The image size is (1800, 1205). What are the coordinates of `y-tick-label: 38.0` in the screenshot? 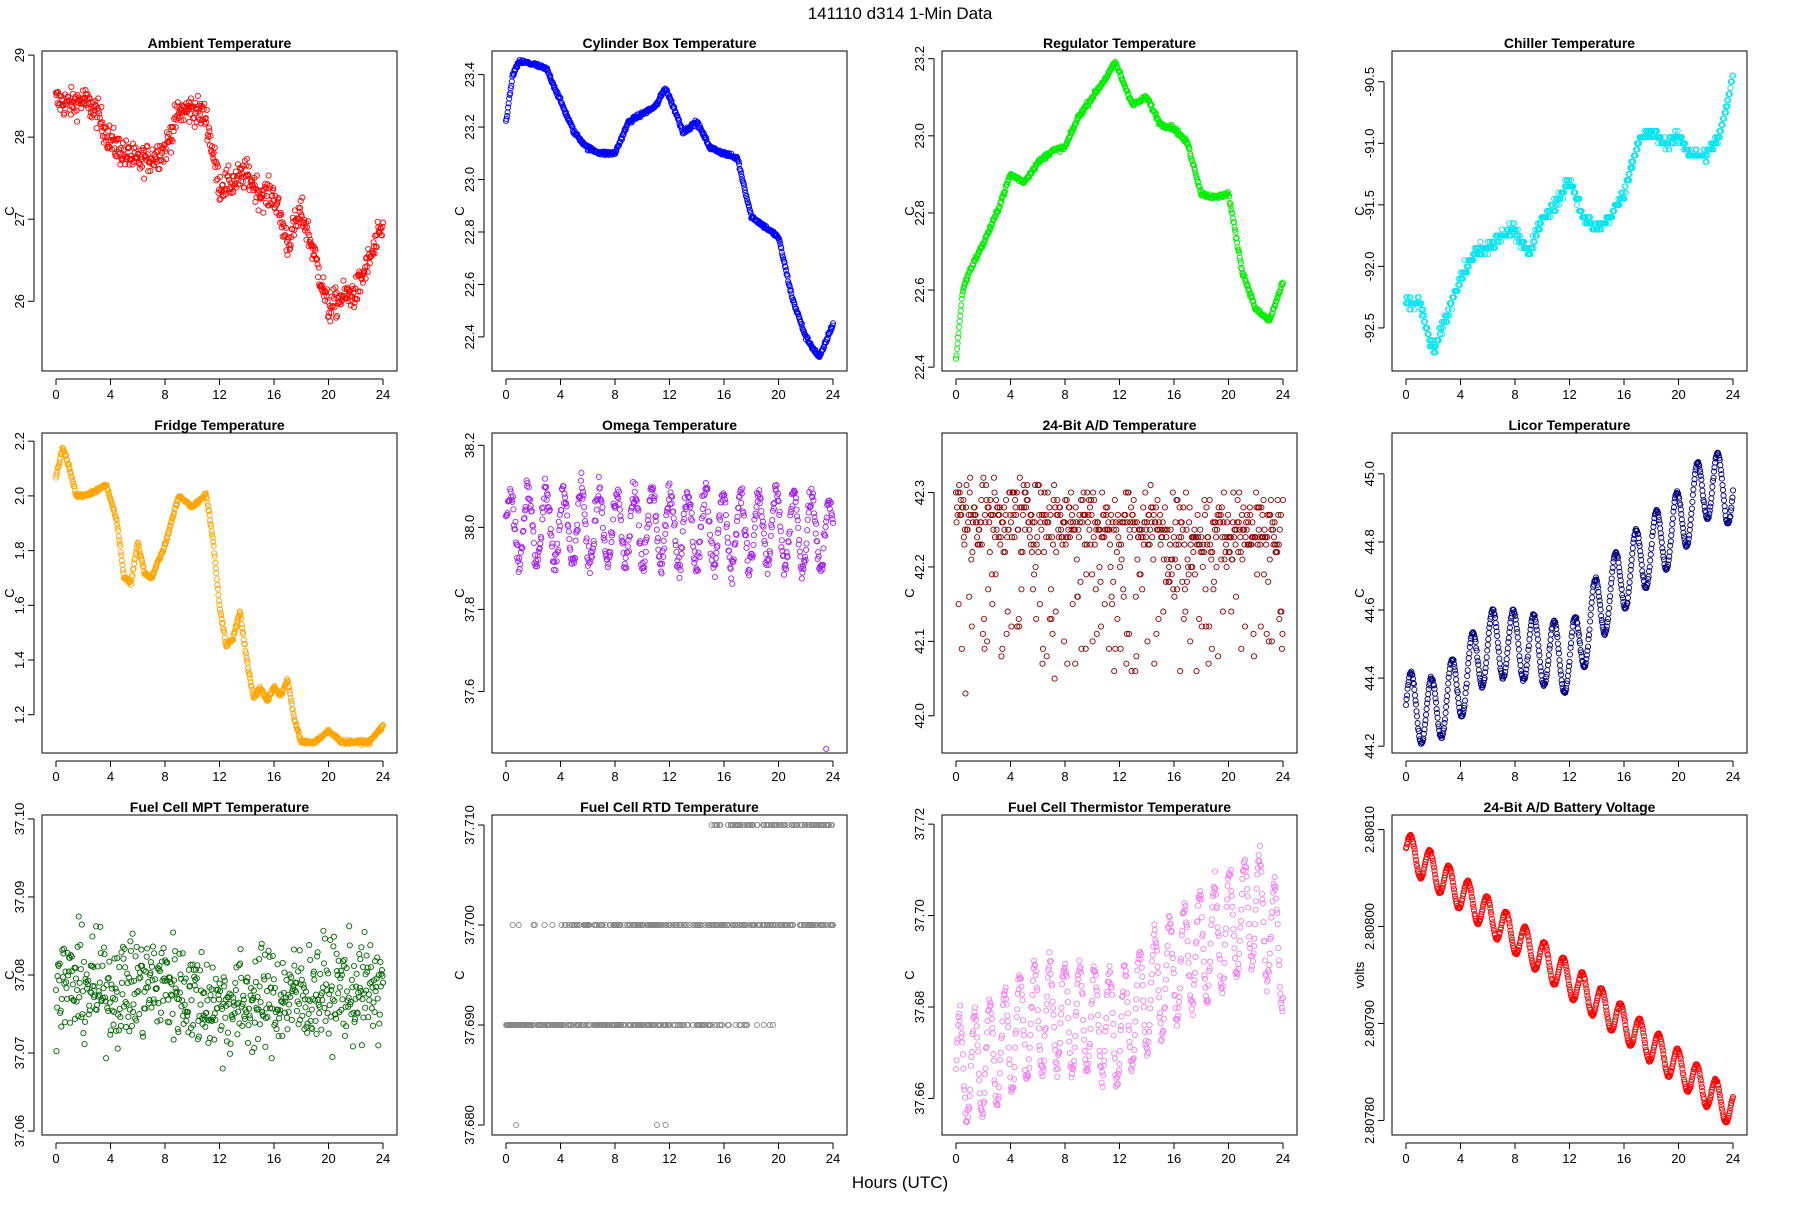 It's located at (469, 527).